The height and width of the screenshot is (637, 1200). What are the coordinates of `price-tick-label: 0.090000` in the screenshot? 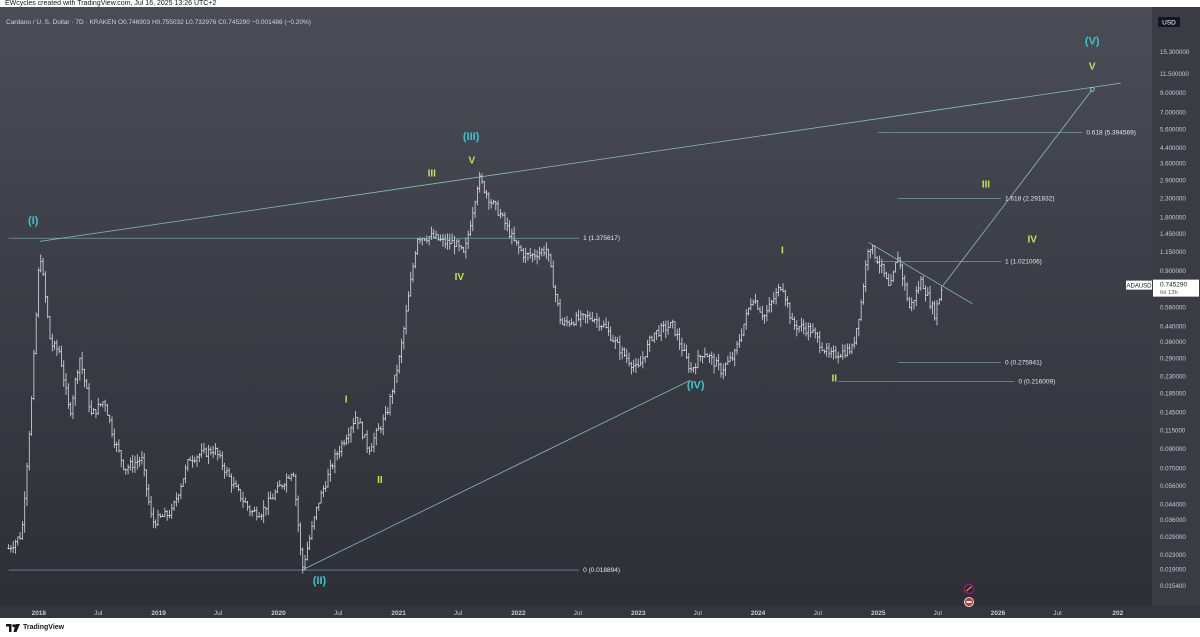 It's located at (1173, 449).